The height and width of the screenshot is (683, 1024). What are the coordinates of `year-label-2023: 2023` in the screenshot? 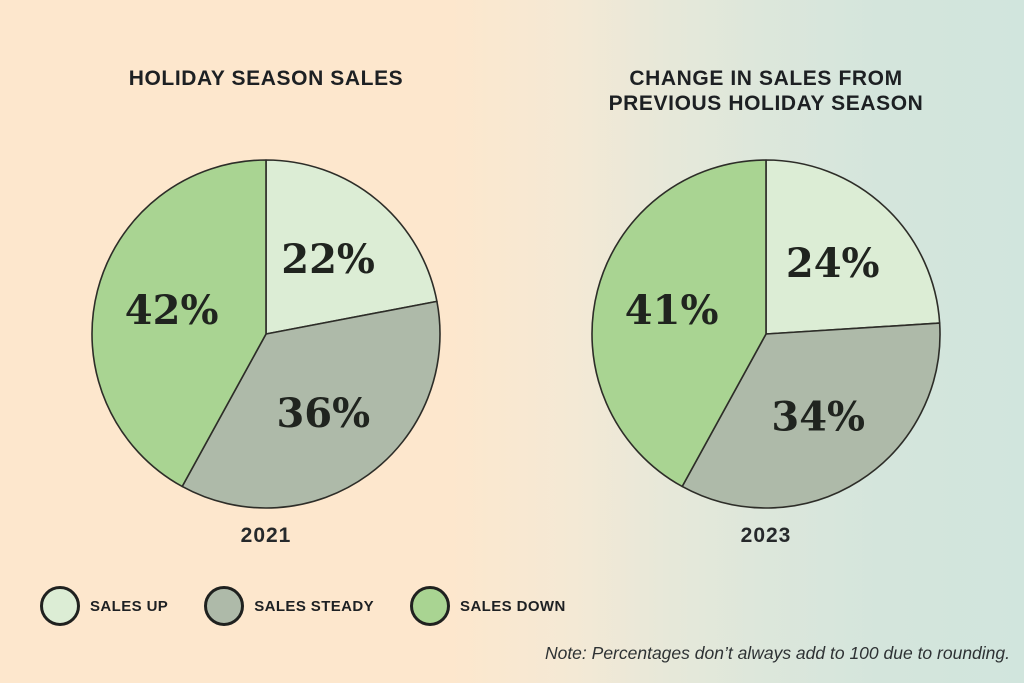 It's located at (766, 535).